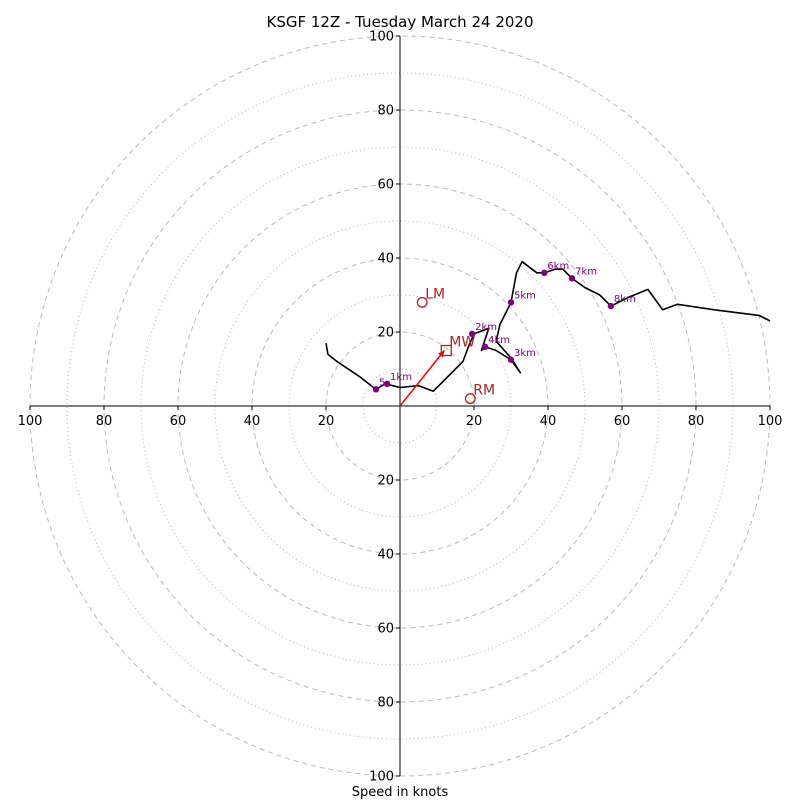 This screenshot has width=800, height=800. Describe the element at coordinates (400, 792) in the screenshot. I see `x-axis-label: Speed in knots` at that location.